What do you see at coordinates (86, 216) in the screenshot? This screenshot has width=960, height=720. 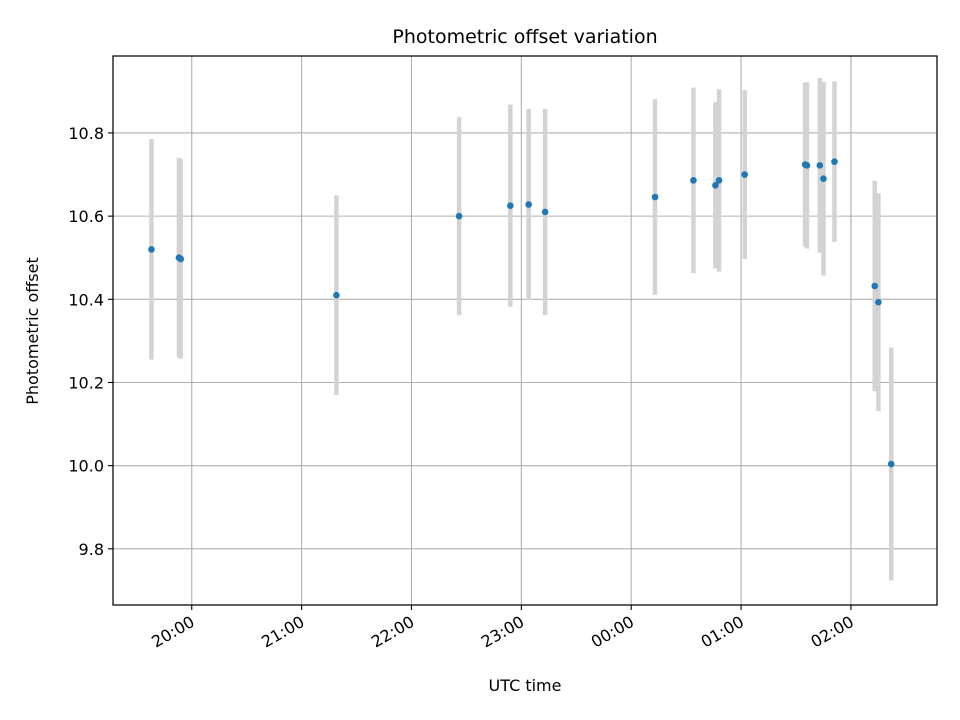 I see `y-tick-label: 10.6` at bounding box center [86, 216].